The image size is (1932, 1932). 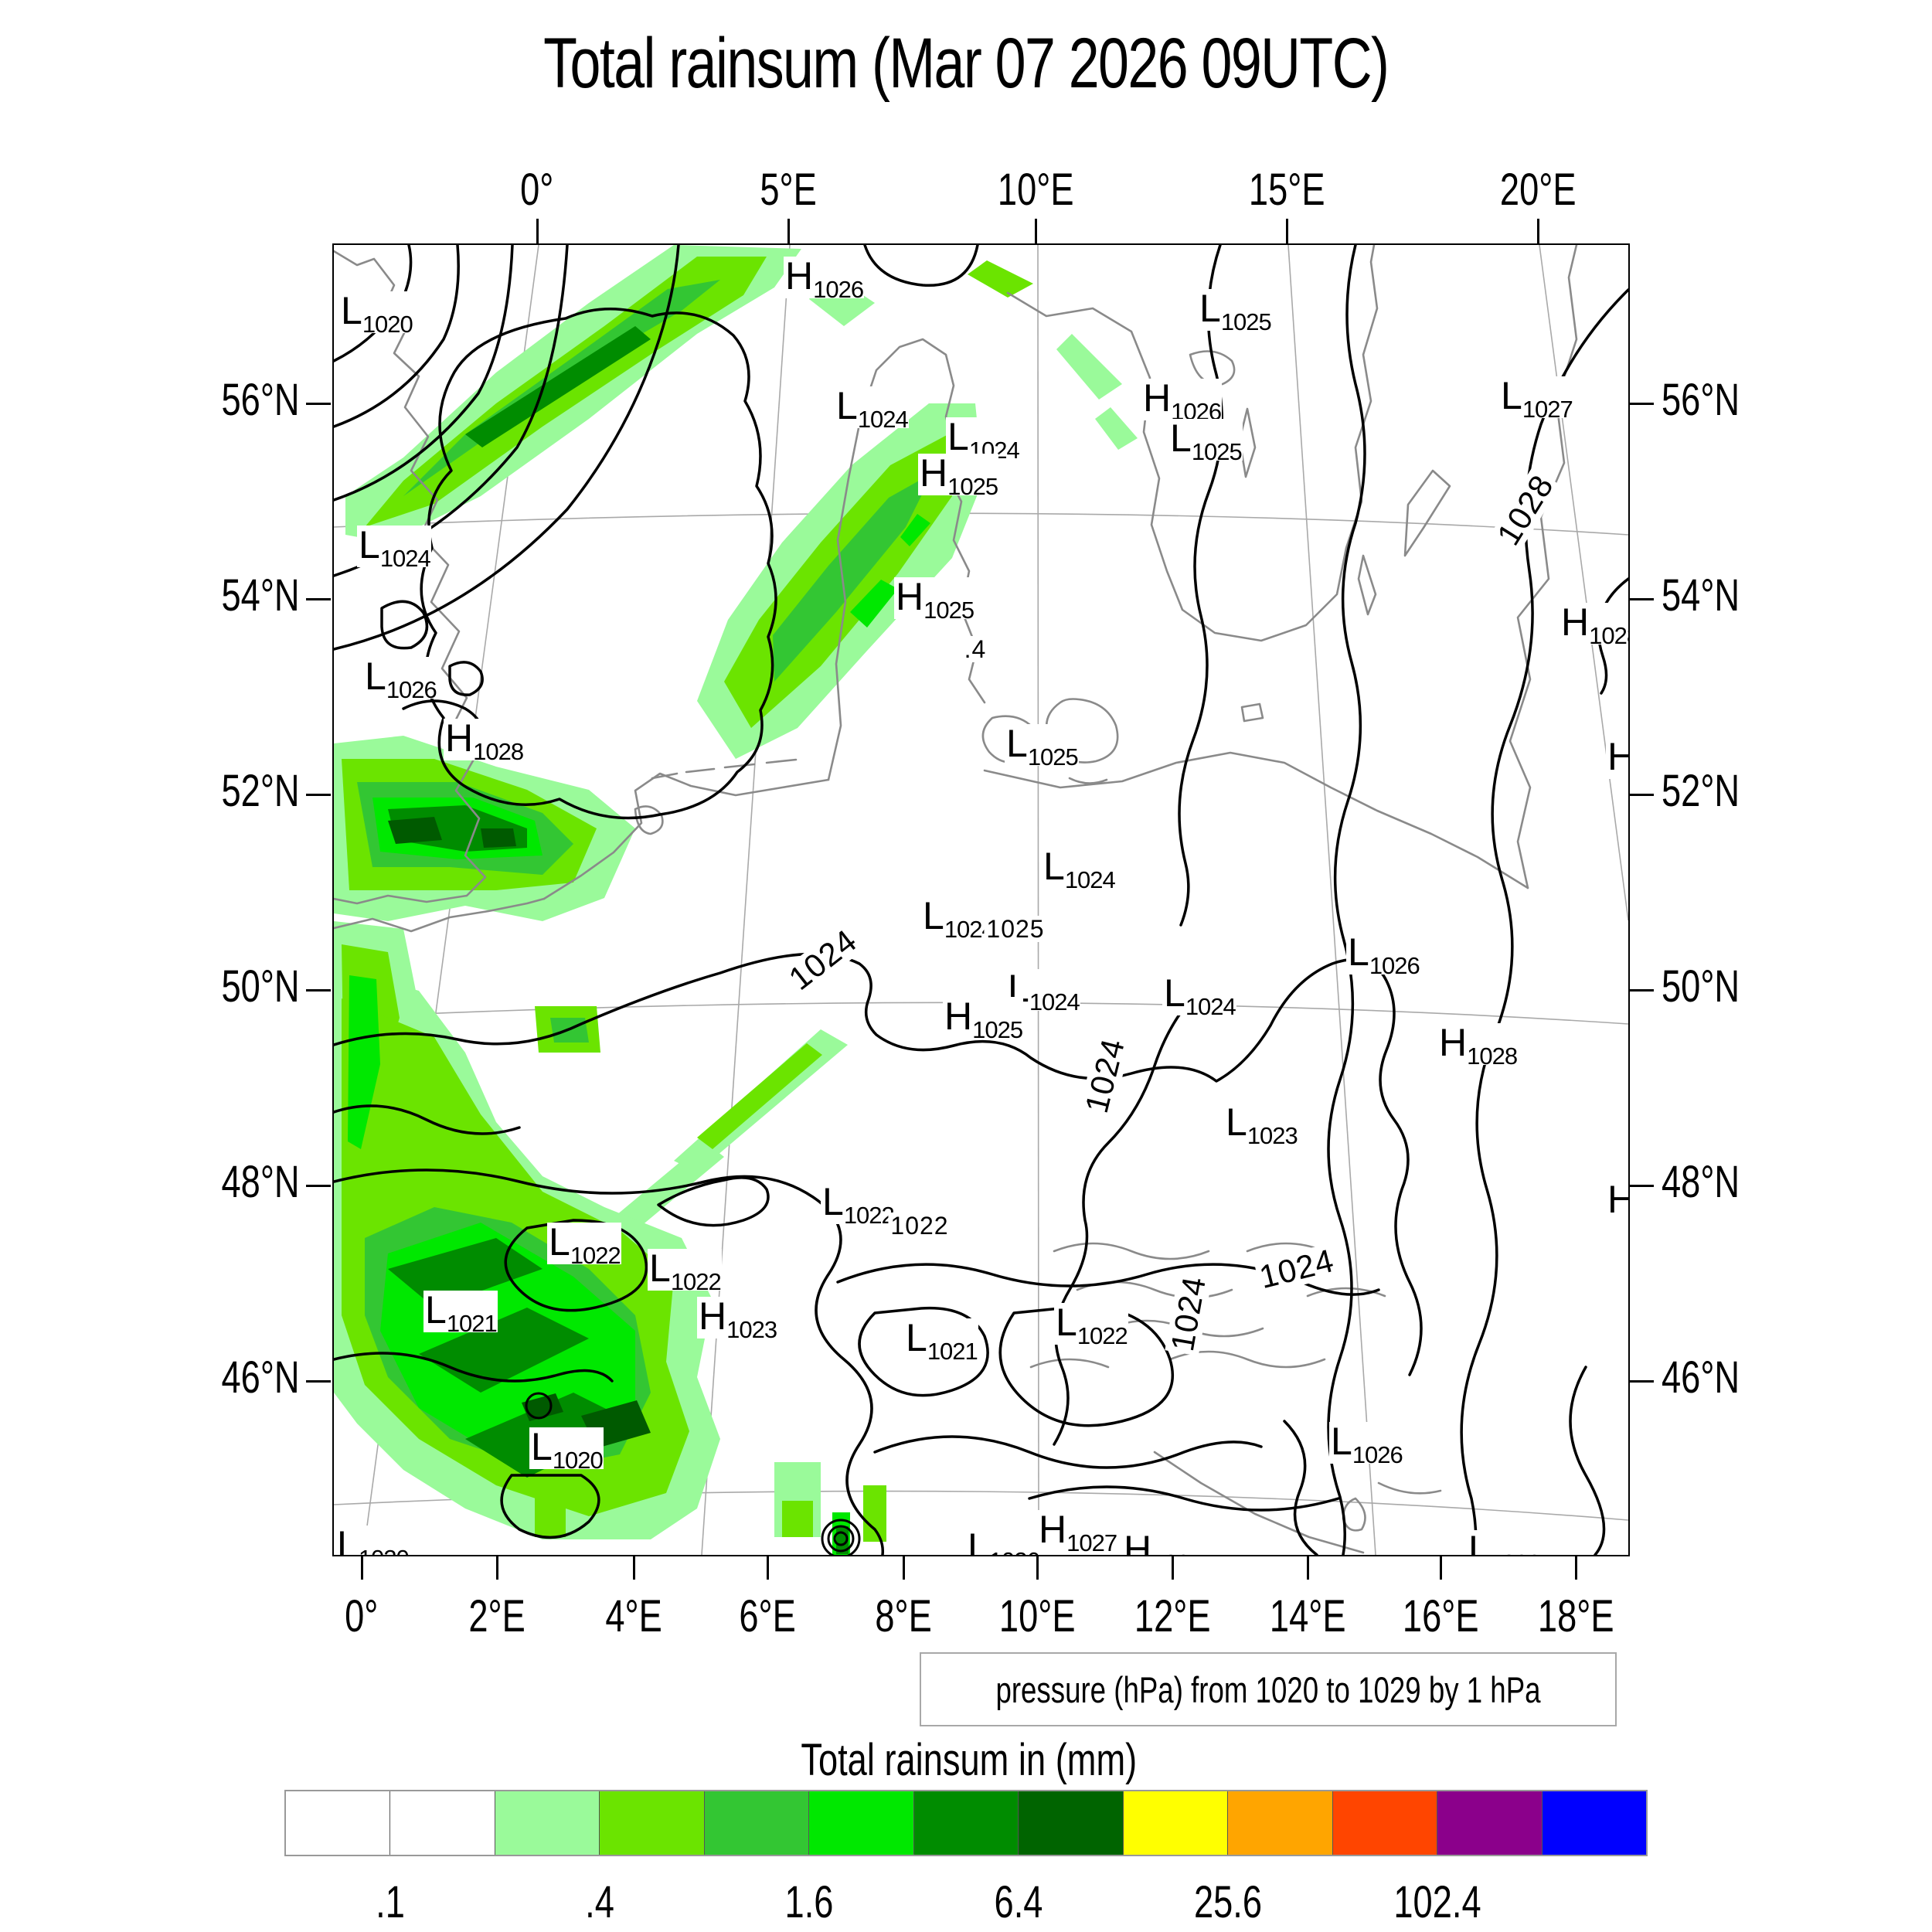 What do you see at coordinates (904, 1616) in the screenshot?
I see `axis-label-bottom: 8°E` at bounding box center [904, 1616].